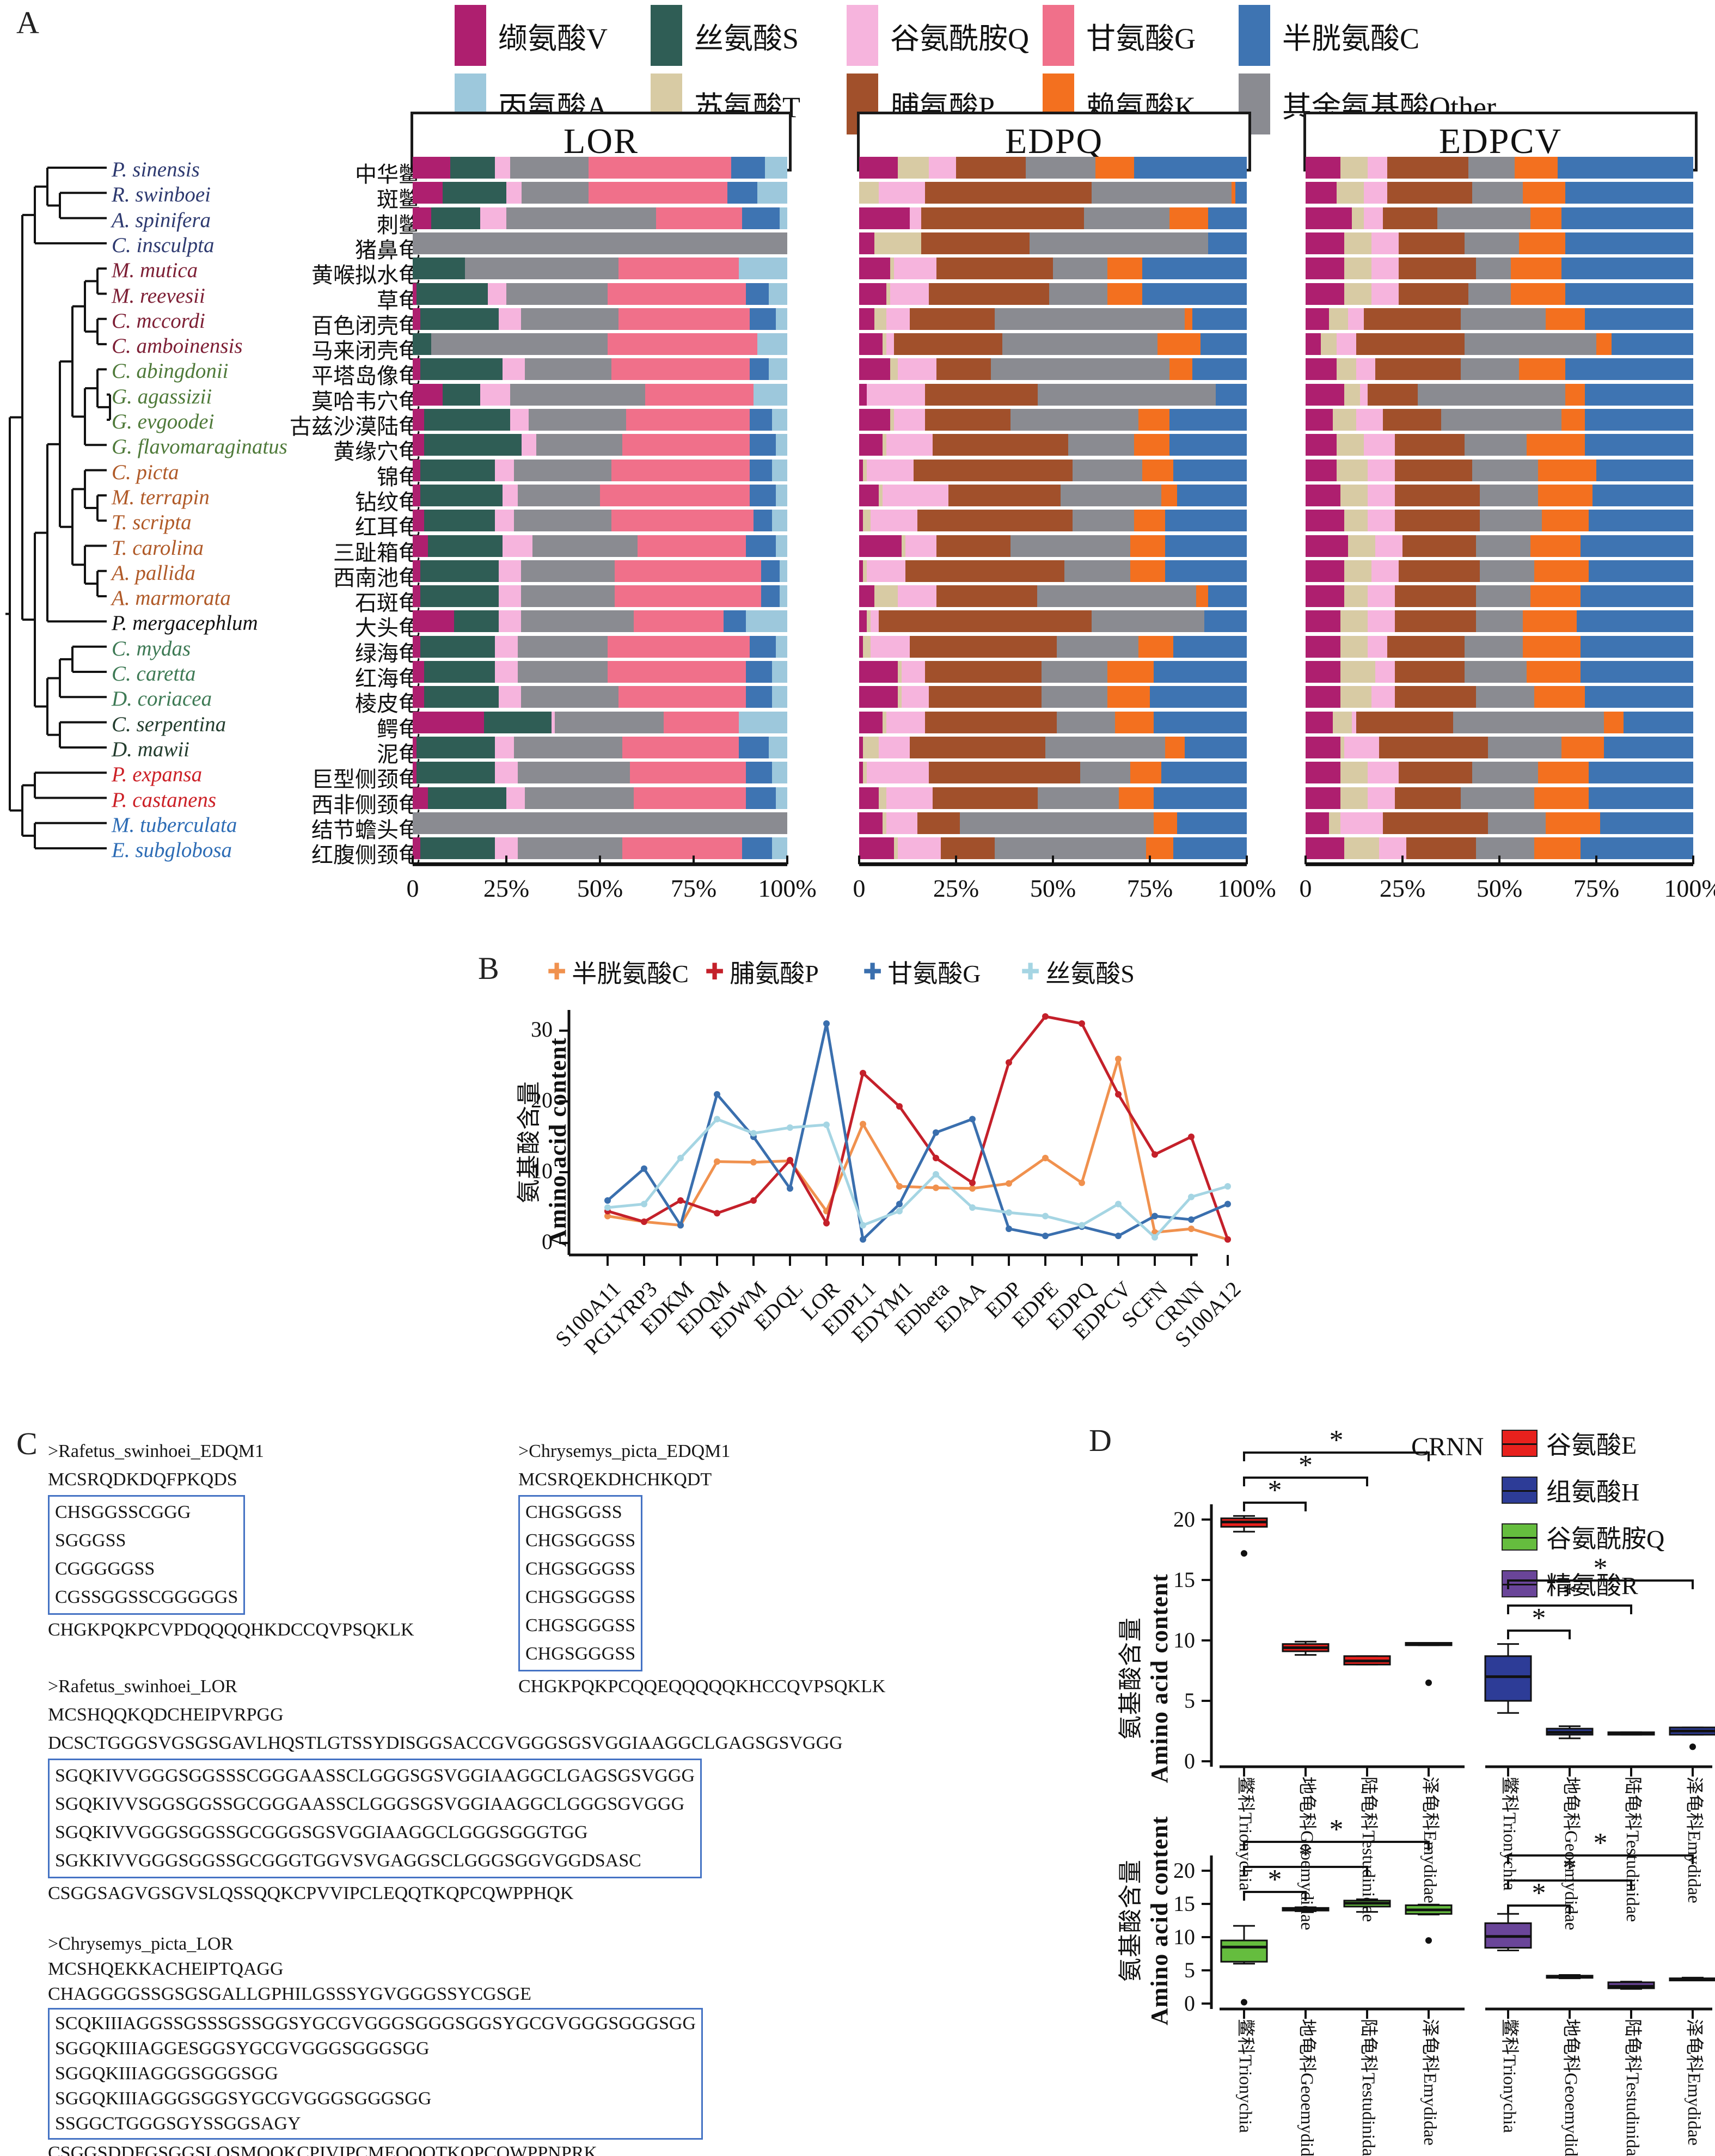 This screenshot has height=2156, width=1715. What do you see at coordinates (151, 749) in the screenshot?
I see `species-latin: D. mawii` at bounding box center [151, 749].